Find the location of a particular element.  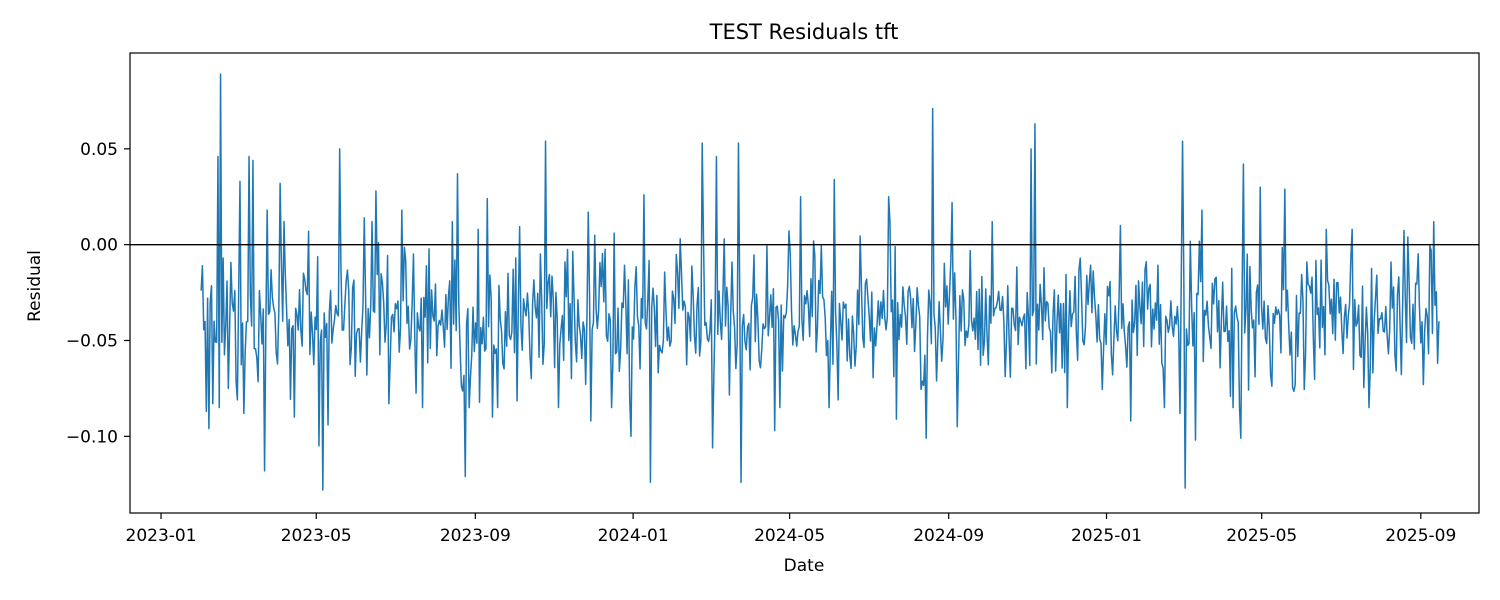

chart-title: TEST Residuals tft is located at coordinates (804, 32).